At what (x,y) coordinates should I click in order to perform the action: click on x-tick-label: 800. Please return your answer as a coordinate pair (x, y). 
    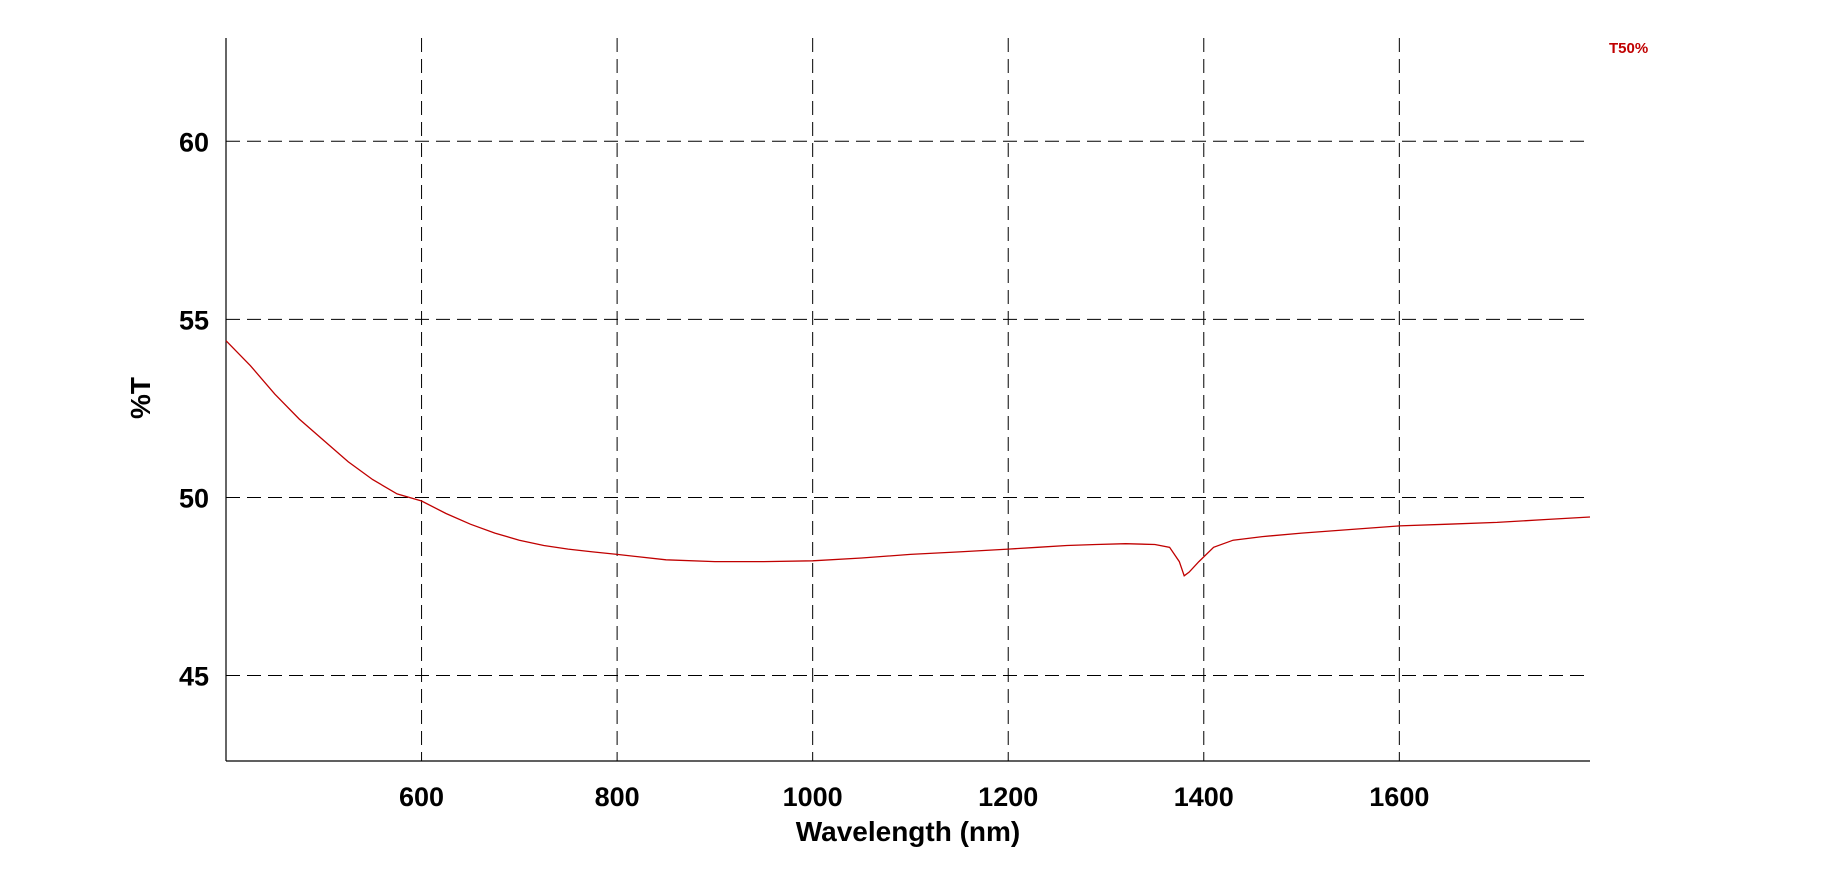
    Looking at the image, I should click on (617, 797).